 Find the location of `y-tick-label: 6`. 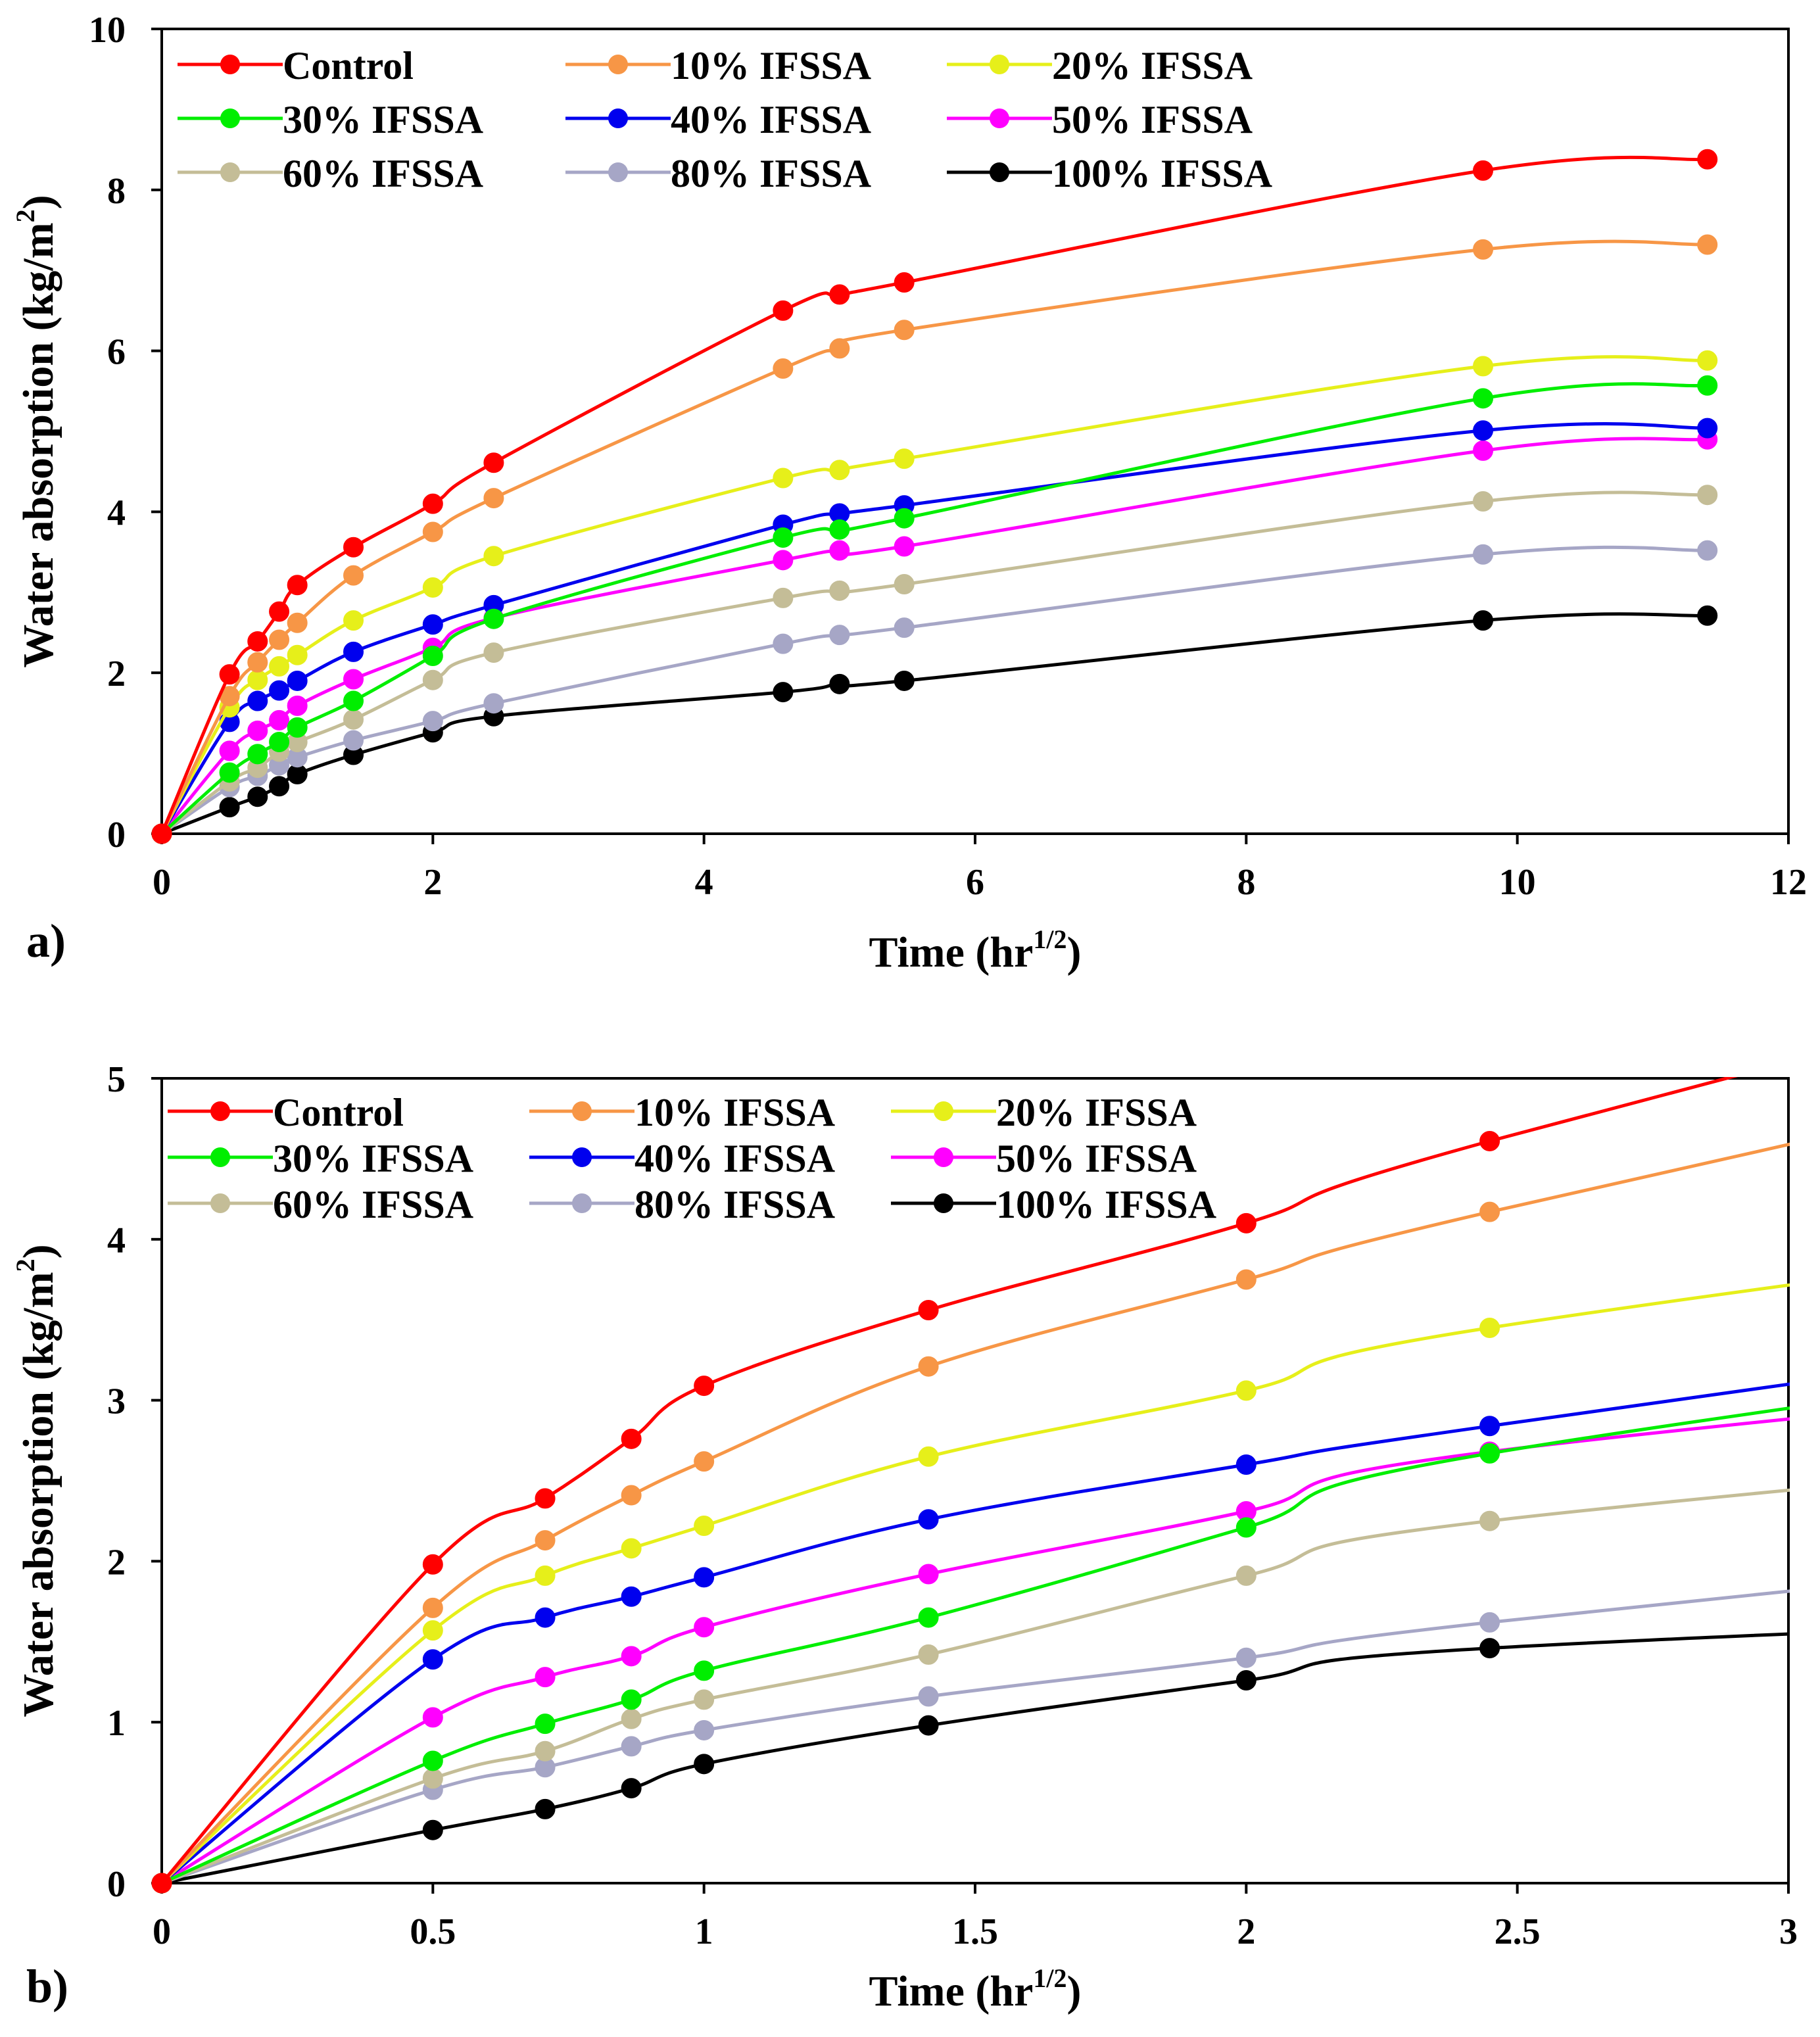

y-tick-label: 6 is located at coordinates (116, 352).